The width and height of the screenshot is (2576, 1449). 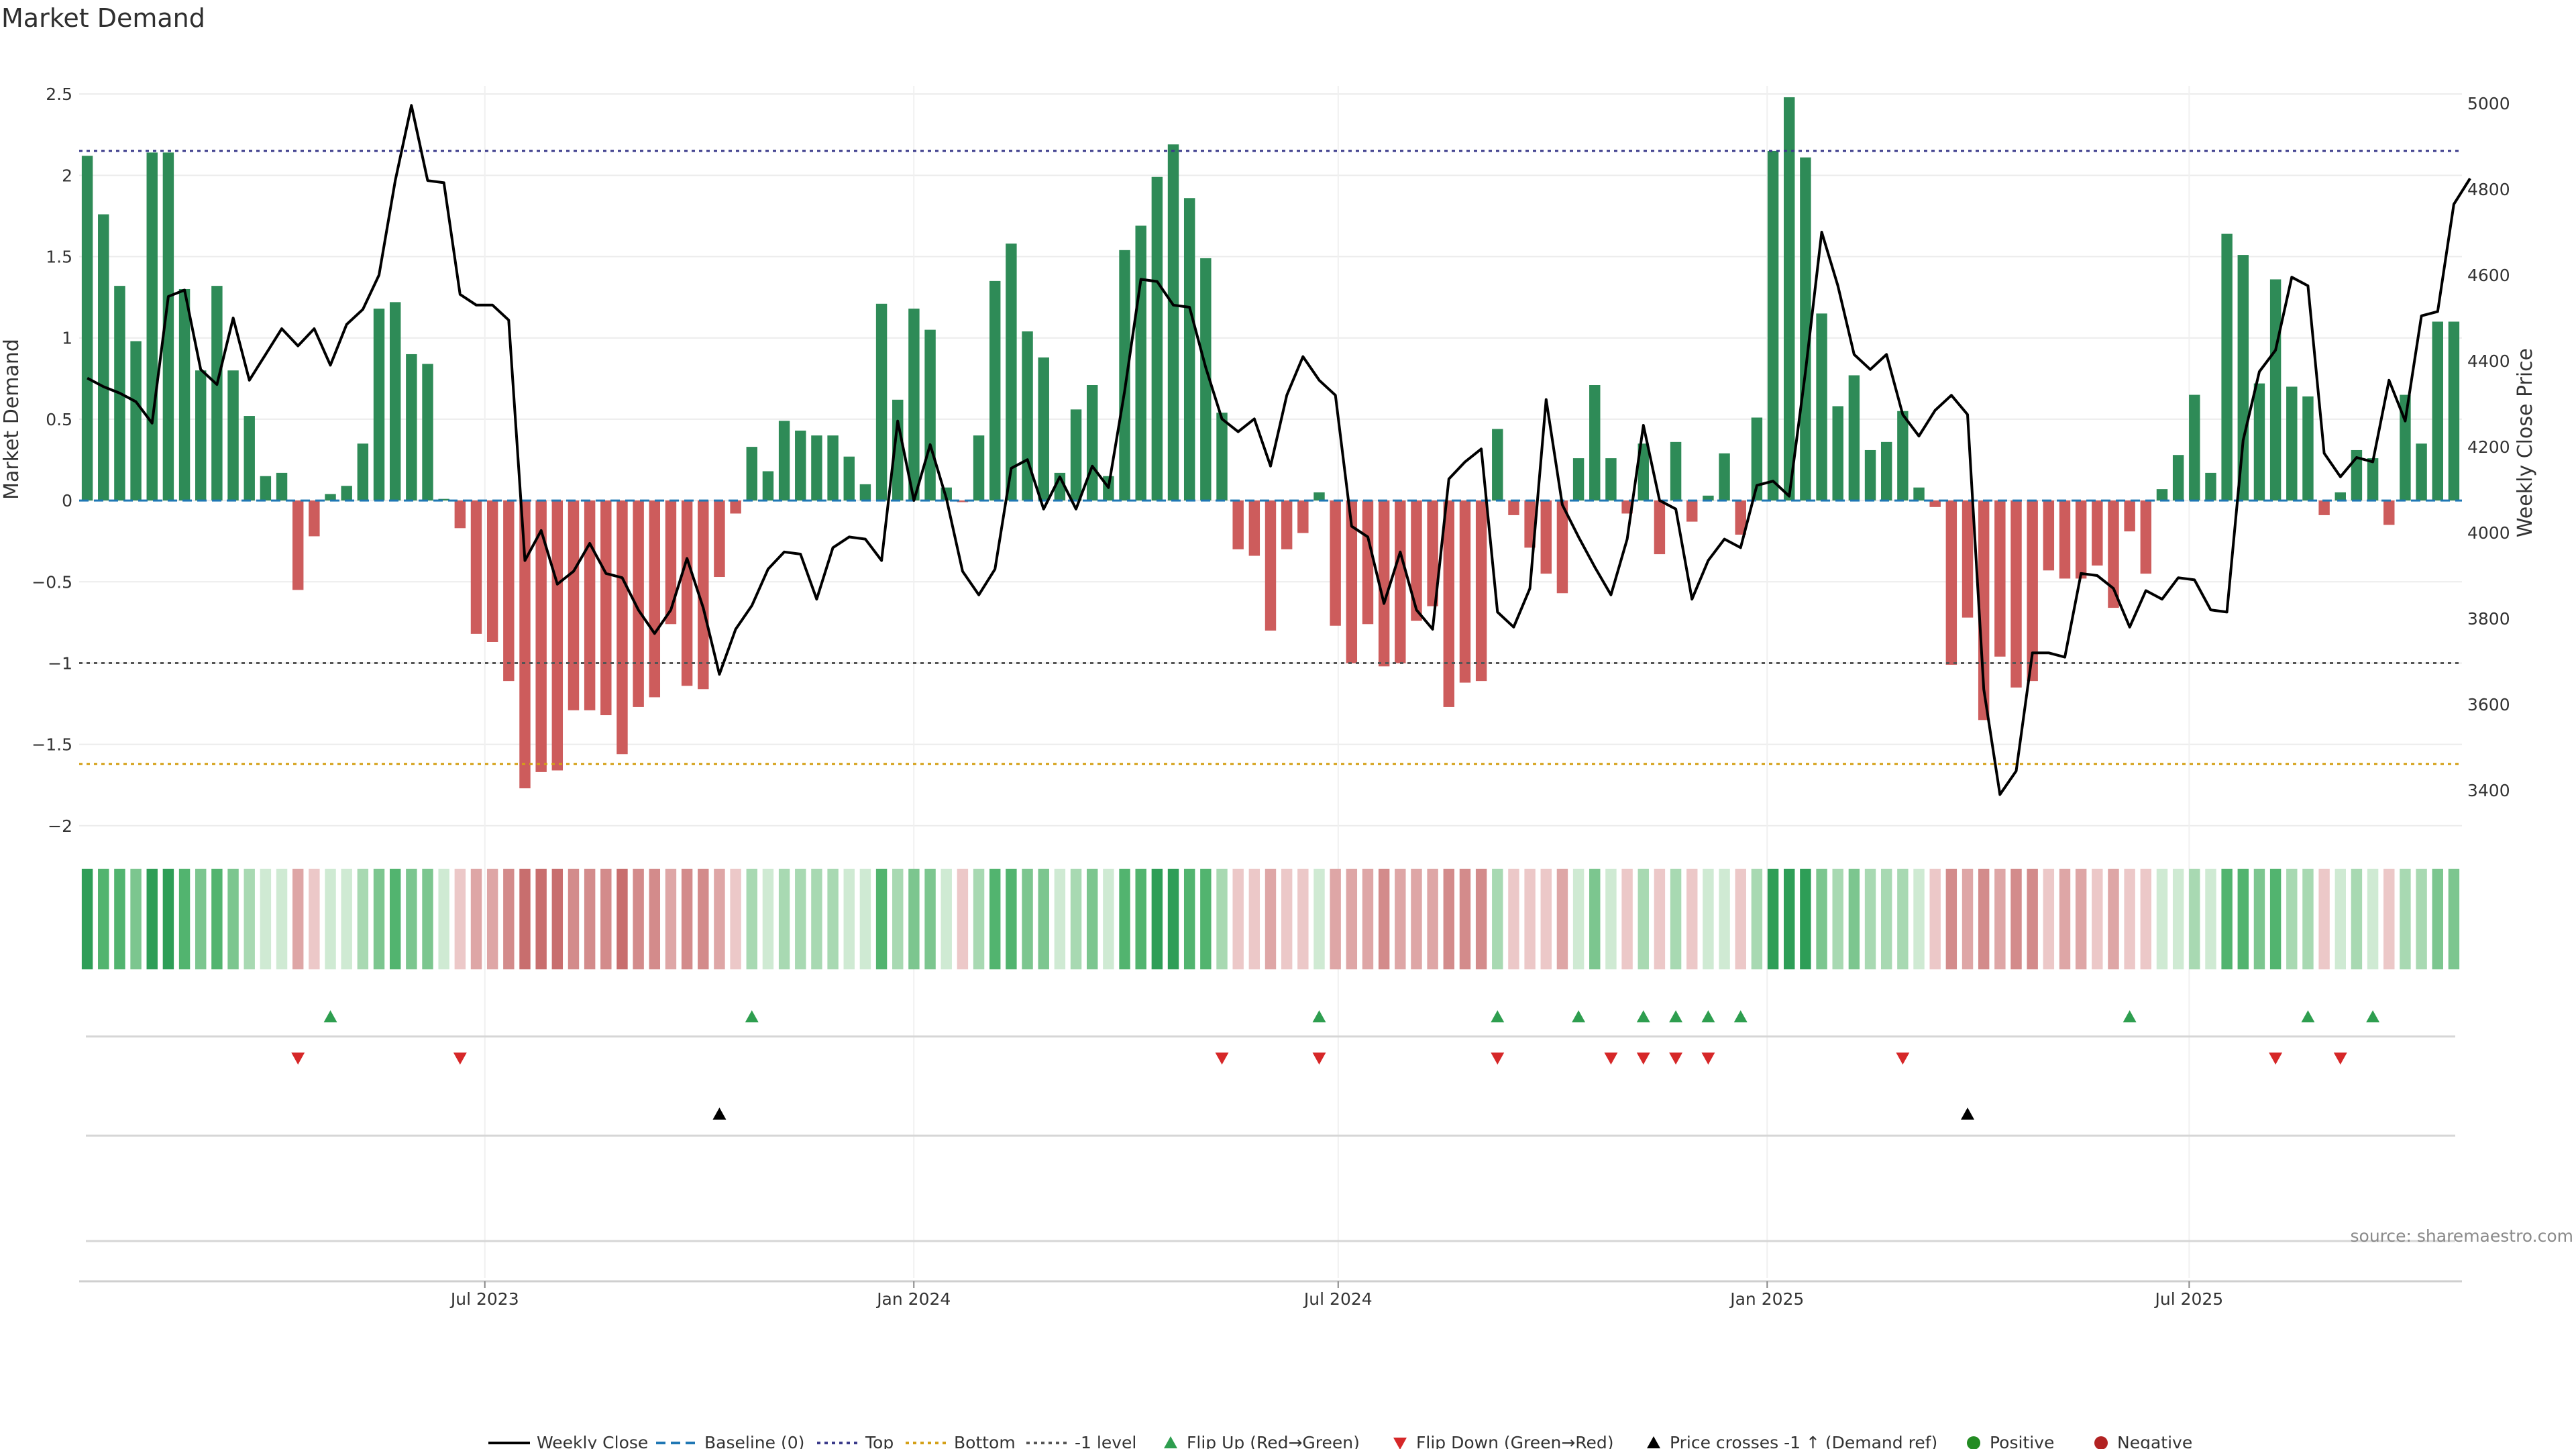 What do you see at coordinates (1792, 1441) in the screenshot?
I see `legend-item: Price crosses -1 ↑ (Demand ref)` at bounding box center [1792, 1441].